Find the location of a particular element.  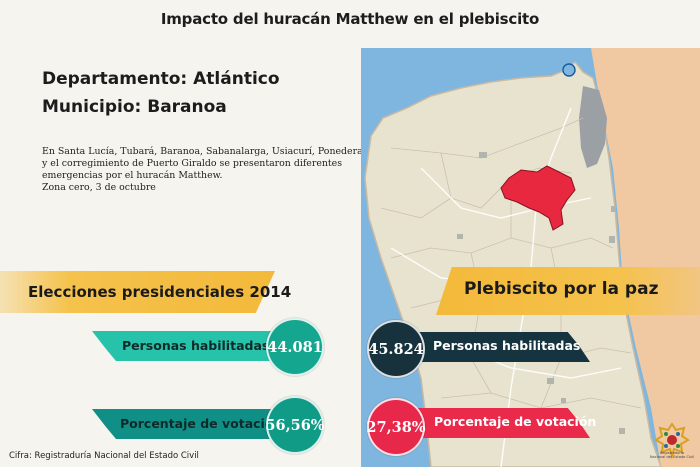

right-habilitadas-ribbon is located at coordinates (497, 347).